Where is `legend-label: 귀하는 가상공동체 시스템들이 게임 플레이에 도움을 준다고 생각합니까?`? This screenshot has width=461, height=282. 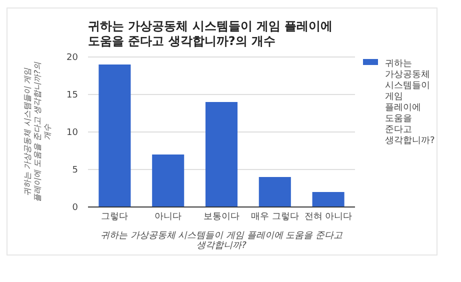
legend-label: 귀하는 가상공동체 시스템들이 게임 플레이에 도움을 준다고 생각합니까? is located at coordinates (410, 102).